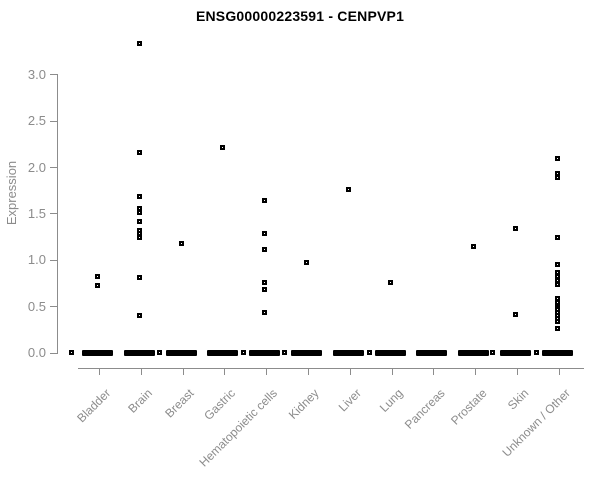 The height and width of the screenshot is (500, 600). I want to click on x-axis-tick-label: Gastric, so click(220, 404).